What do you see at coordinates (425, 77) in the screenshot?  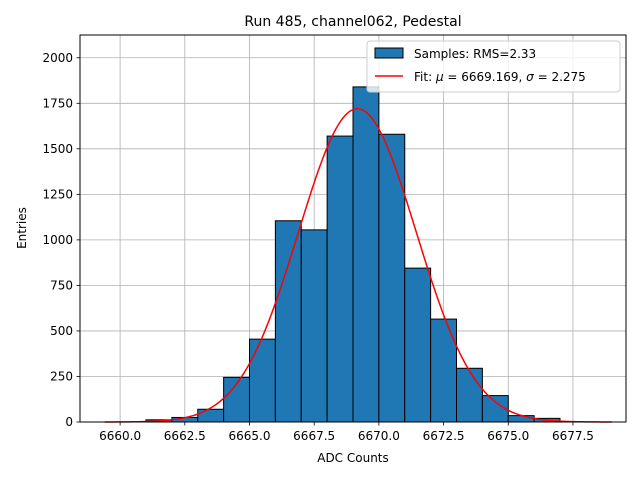 I see `legend-fit-prefix: Fit:` at bounding box center [425, 77].